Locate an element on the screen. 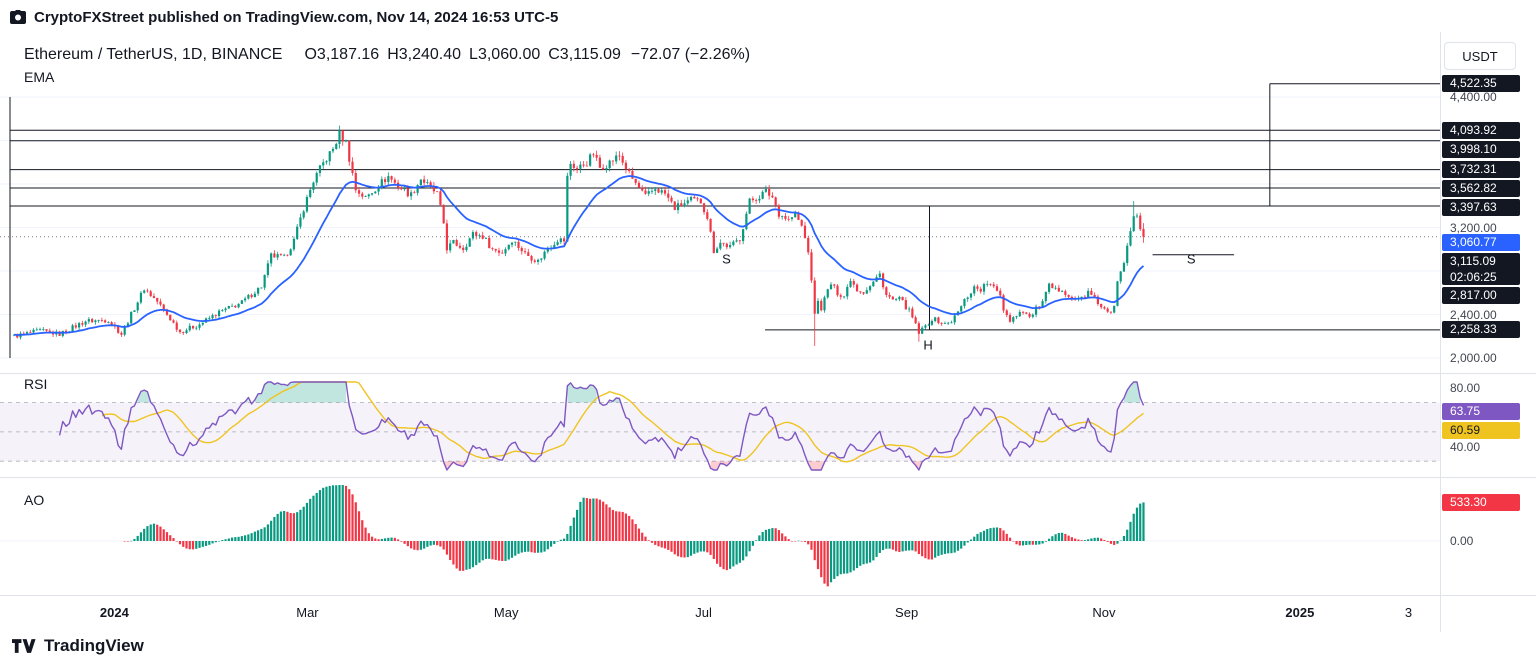  time-axis-label: 2024 is located at coordinates (114, 612).